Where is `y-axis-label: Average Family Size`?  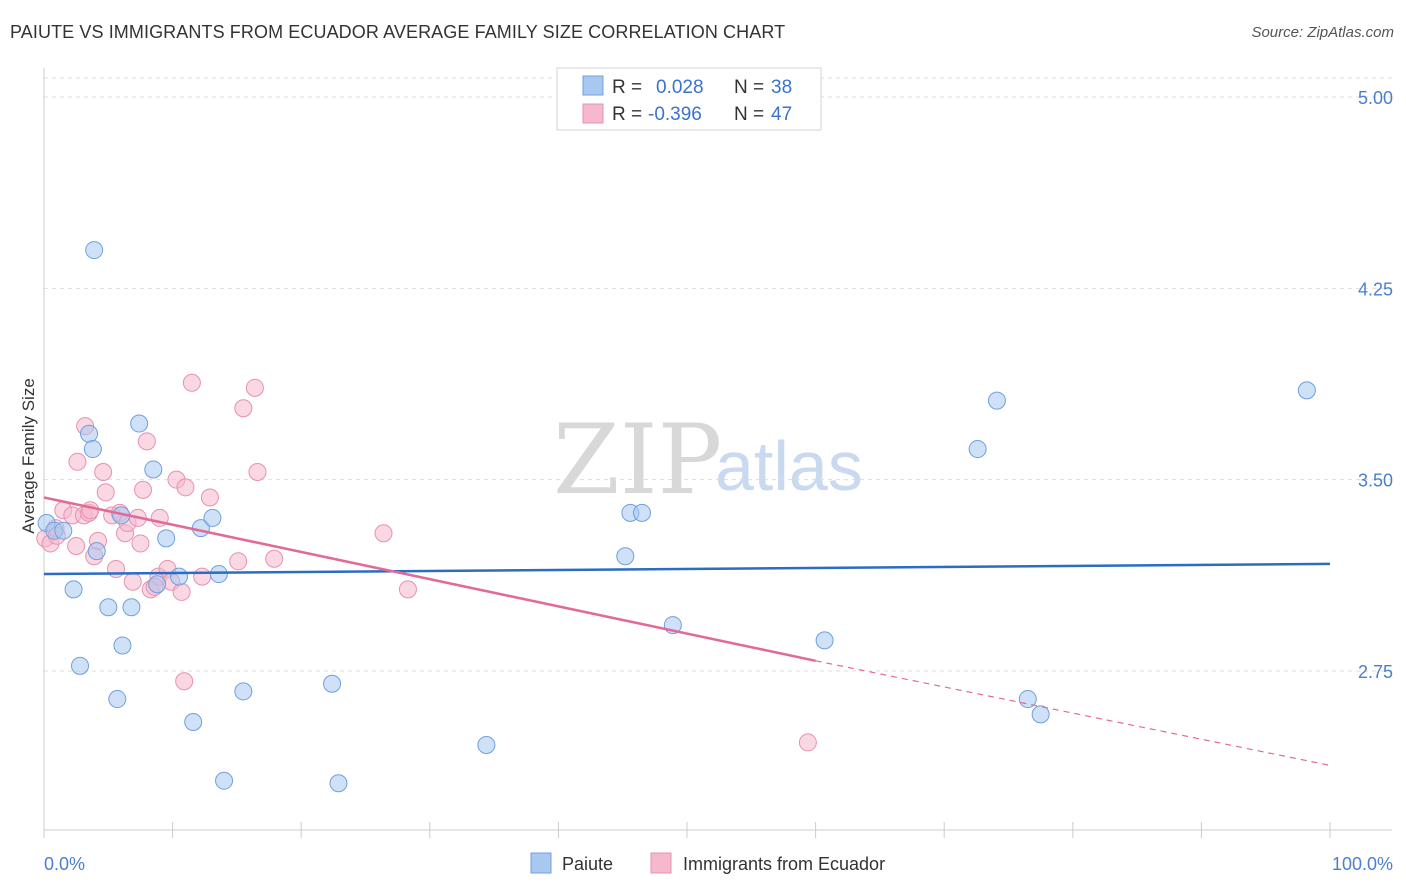
y-axis-label: Average Family Size is located at coordinates (28, 456).